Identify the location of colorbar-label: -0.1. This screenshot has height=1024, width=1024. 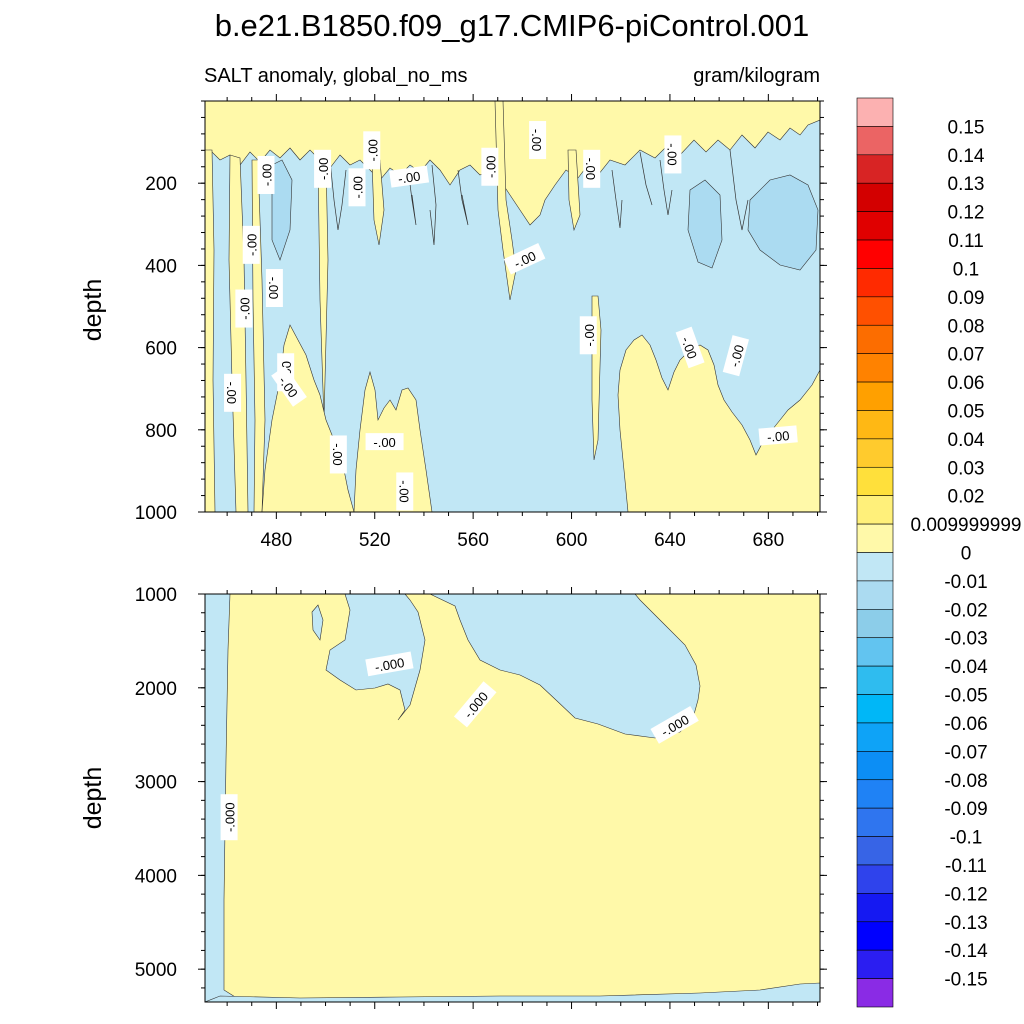
(966, 838).